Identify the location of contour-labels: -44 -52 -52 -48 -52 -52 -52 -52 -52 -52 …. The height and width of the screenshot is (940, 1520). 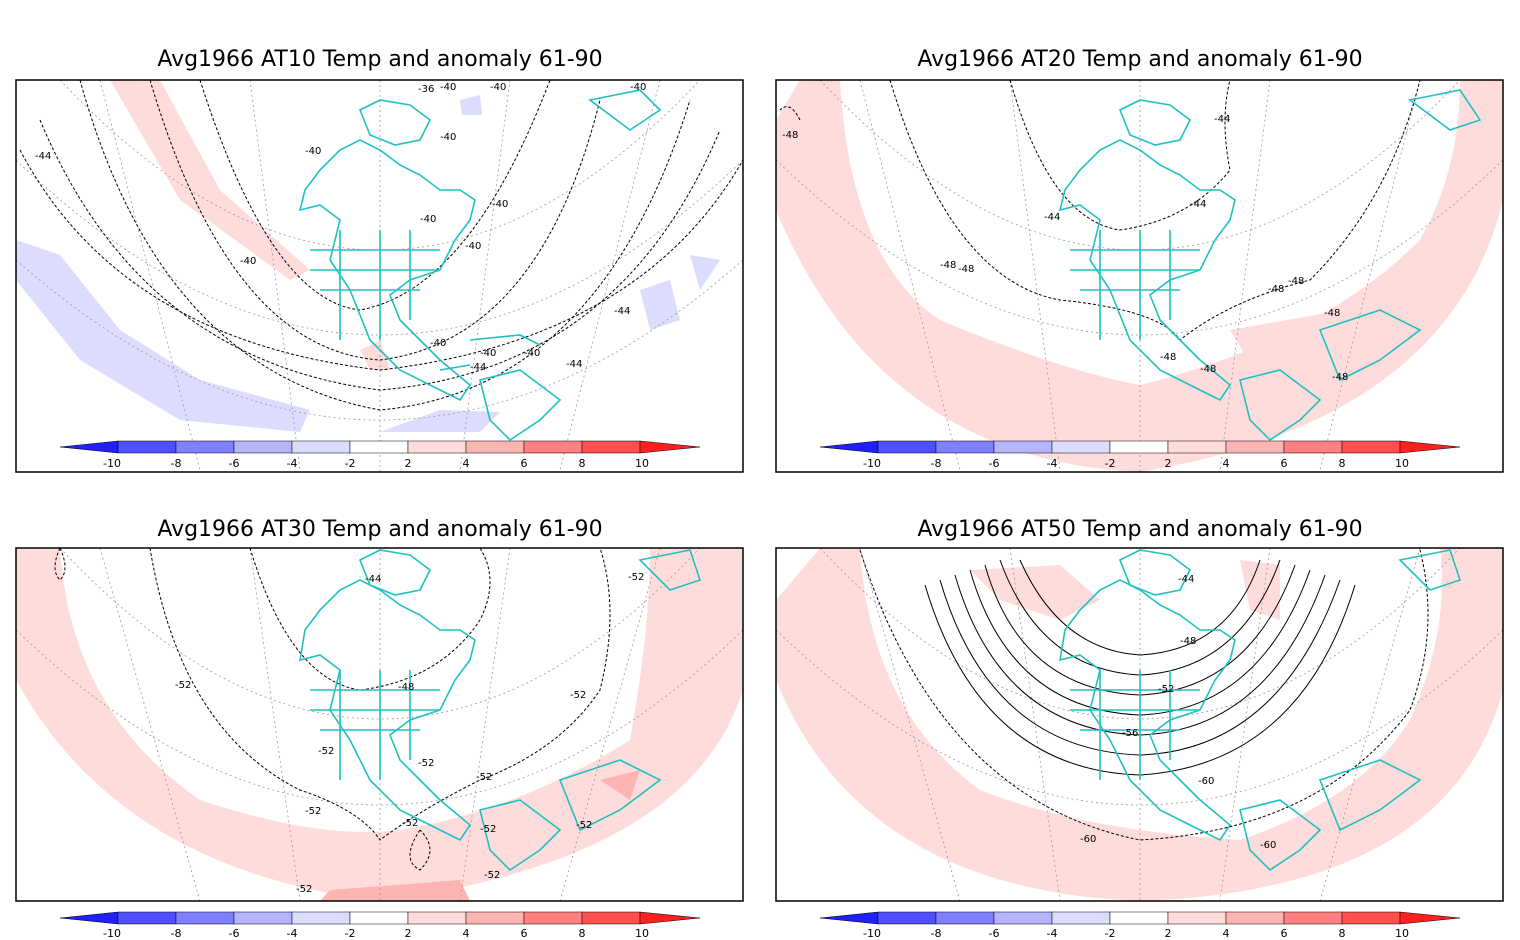
(409, 733).